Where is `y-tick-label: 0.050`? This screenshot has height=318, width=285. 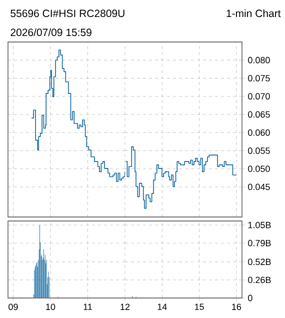 y-tick-label: 0.050 is located at coordinates (259, 169).